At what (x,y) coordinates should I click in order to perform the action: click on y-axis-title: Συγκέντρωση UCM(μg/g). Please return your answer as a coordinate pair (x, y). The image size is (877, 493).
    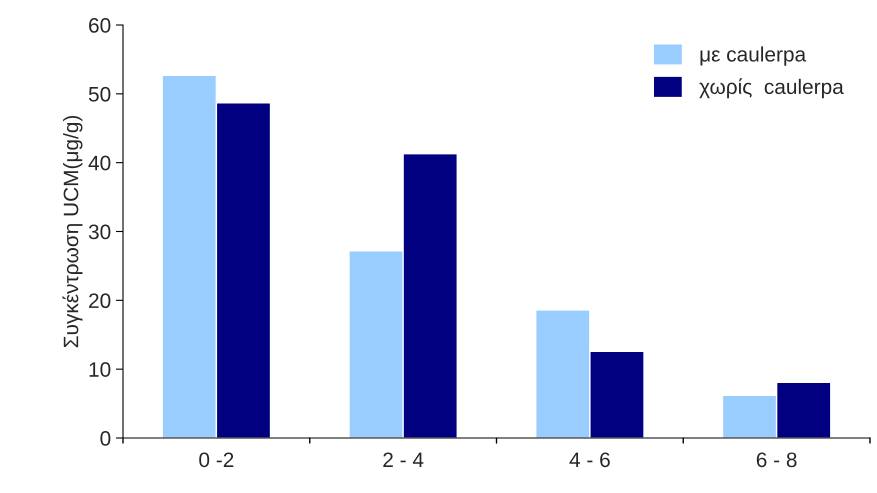
    Looking at the image, I should click on (72, 232).